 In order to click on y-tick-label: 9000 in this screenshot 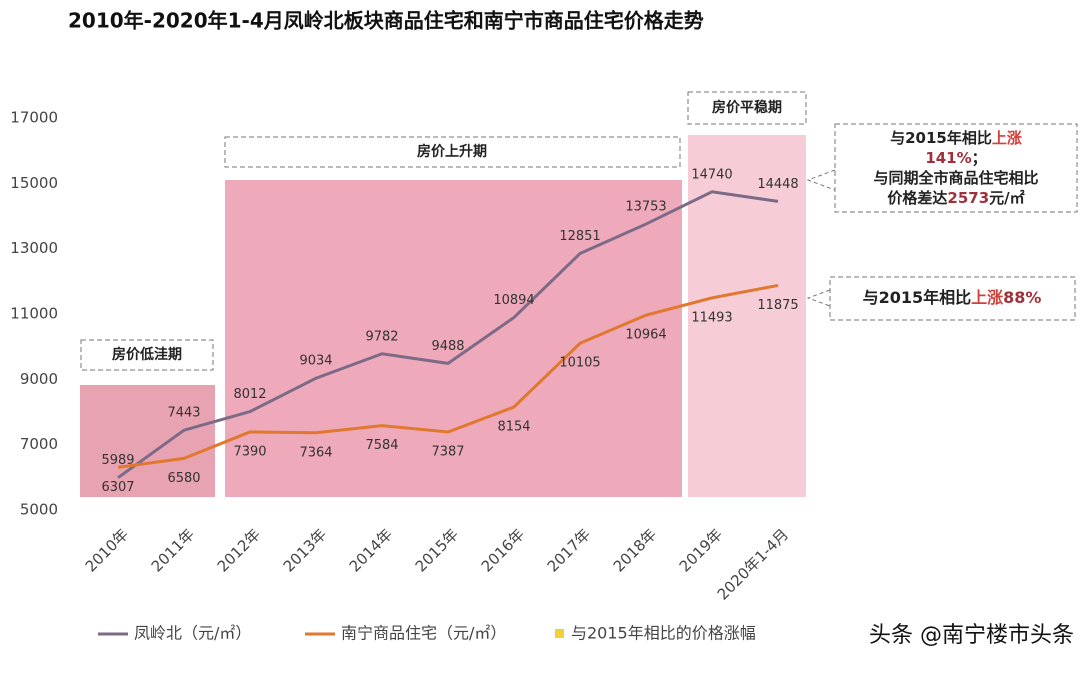, I will do `click(39, 379)`.